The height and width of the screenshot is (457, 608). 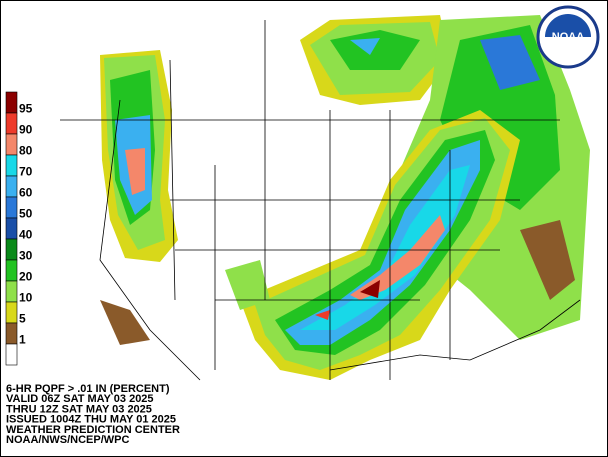 What do you see at coordinates (26, 109) in the screenshot?
I see `legend-label: 95` at bounding box center [26, 109].